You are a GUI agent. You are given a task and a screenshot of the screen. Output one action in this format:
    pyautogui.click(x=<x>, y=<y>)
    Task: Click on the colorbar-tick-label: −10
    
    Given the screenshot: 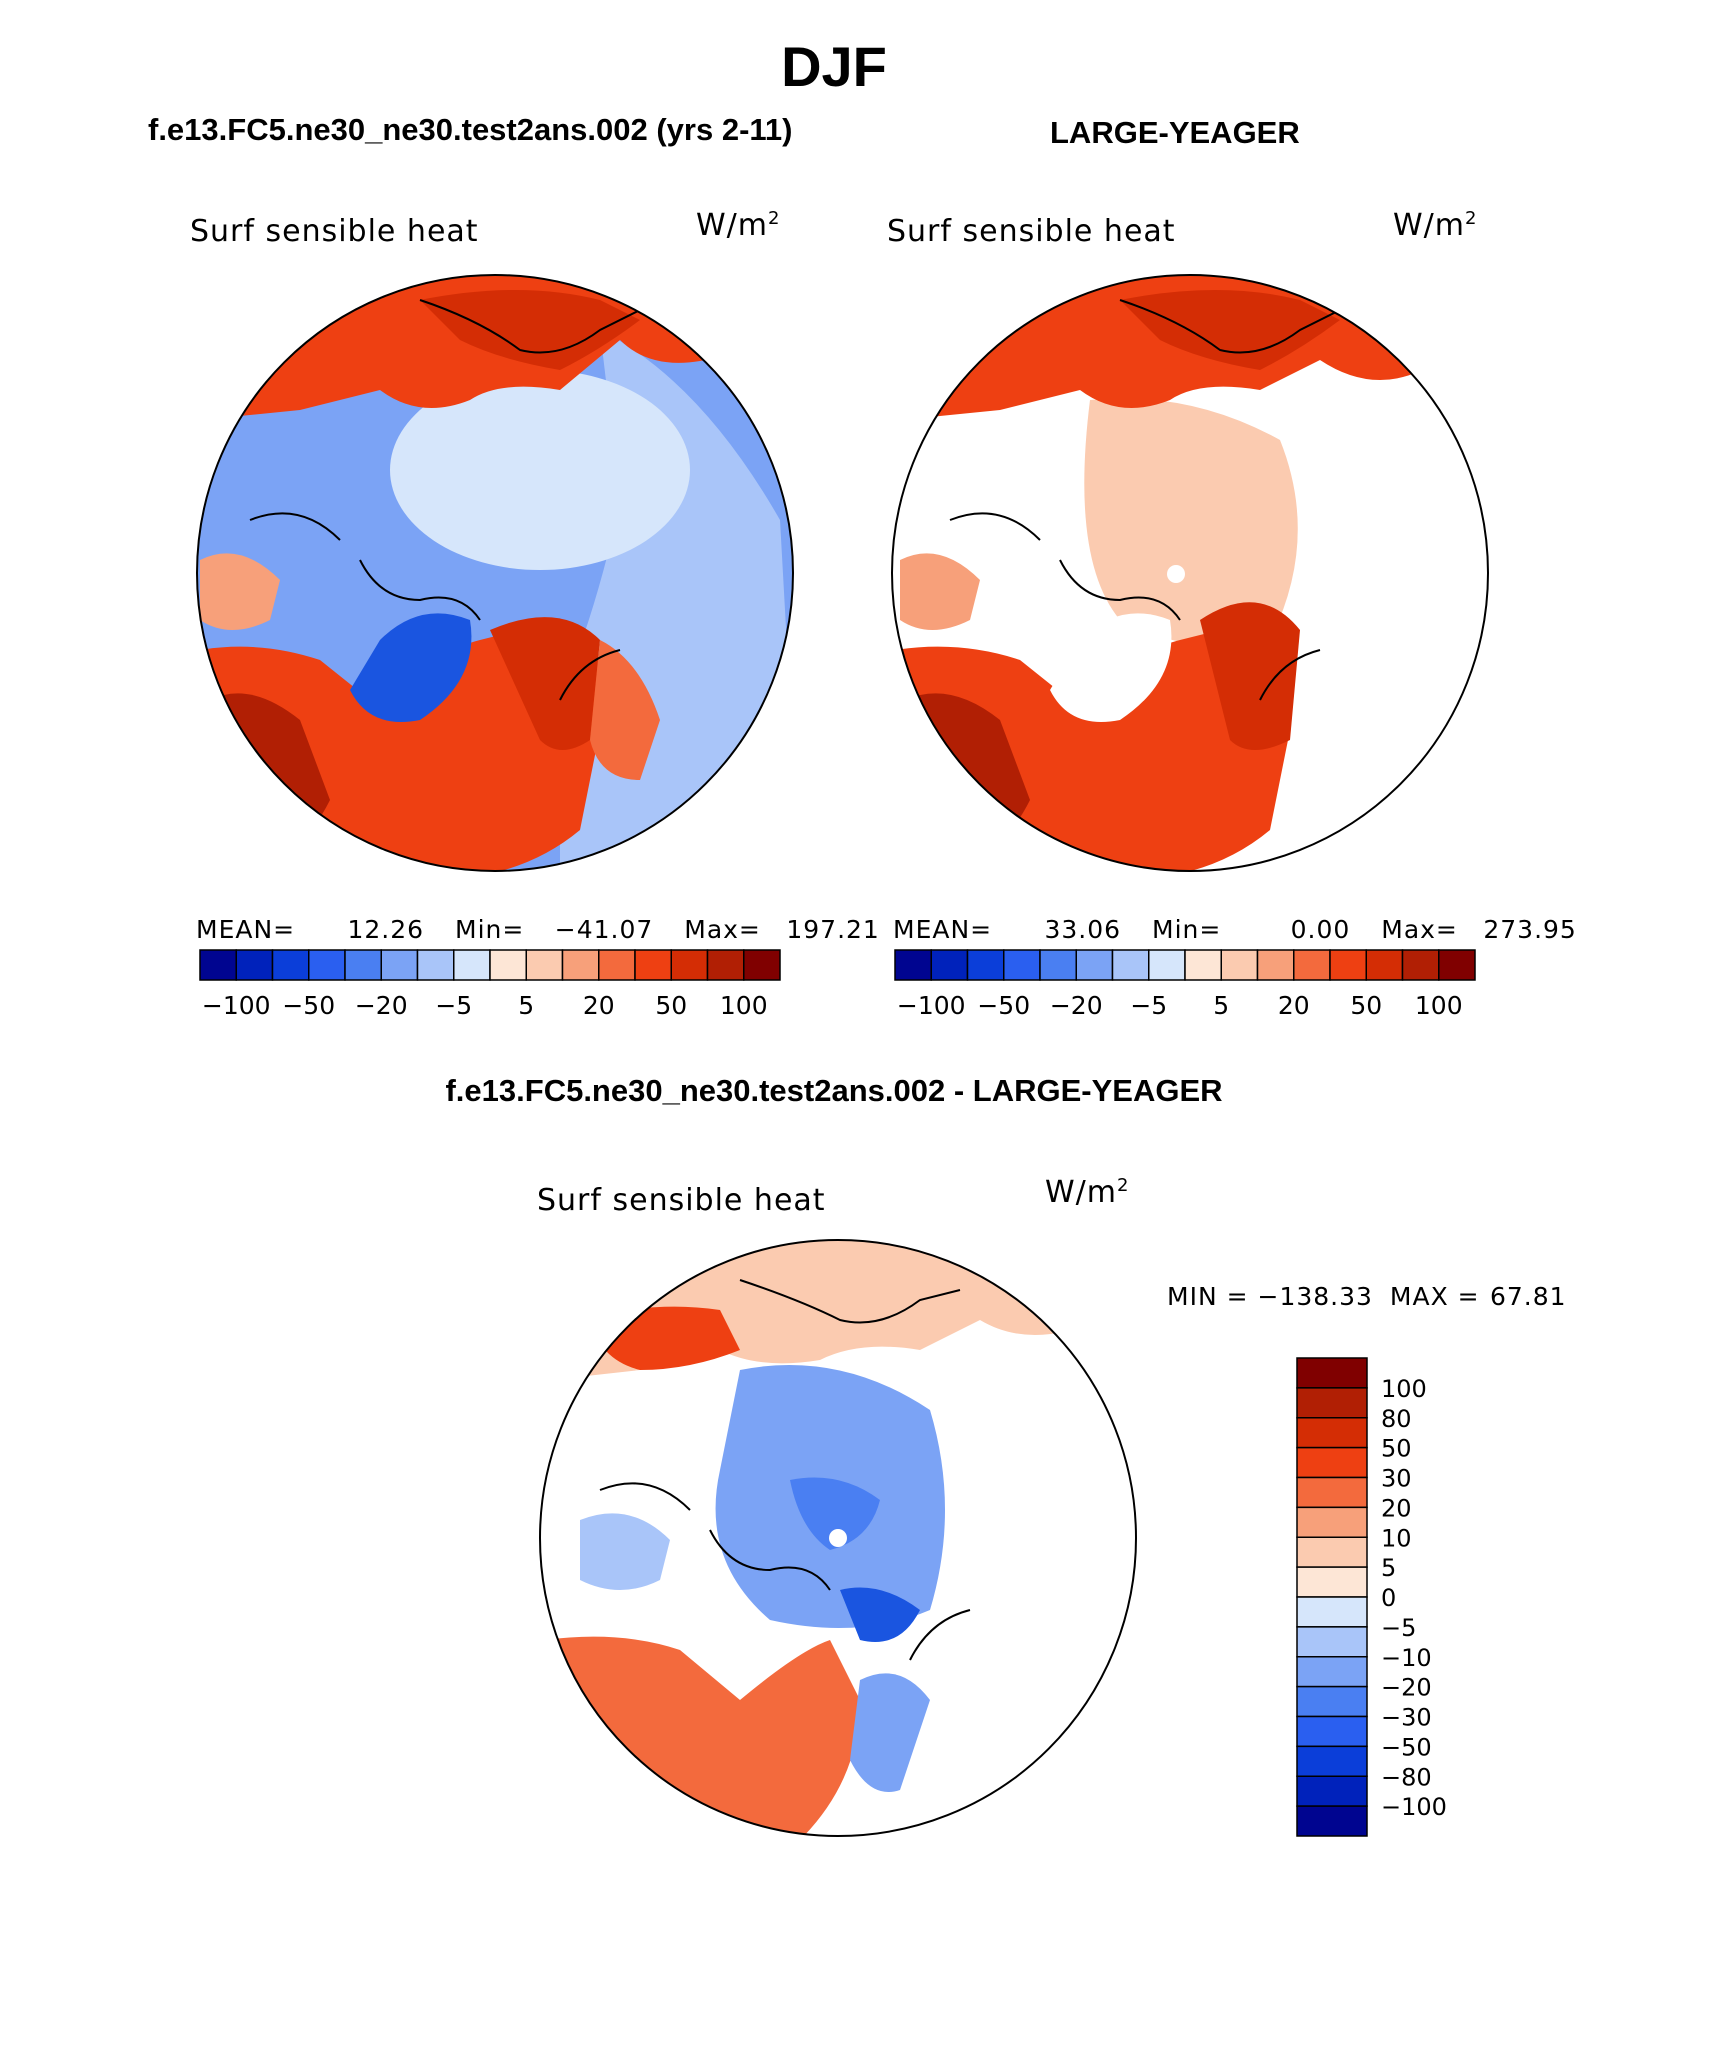 What is the action you would take?
    pyautogui.click(x=1406, y=1658)
    